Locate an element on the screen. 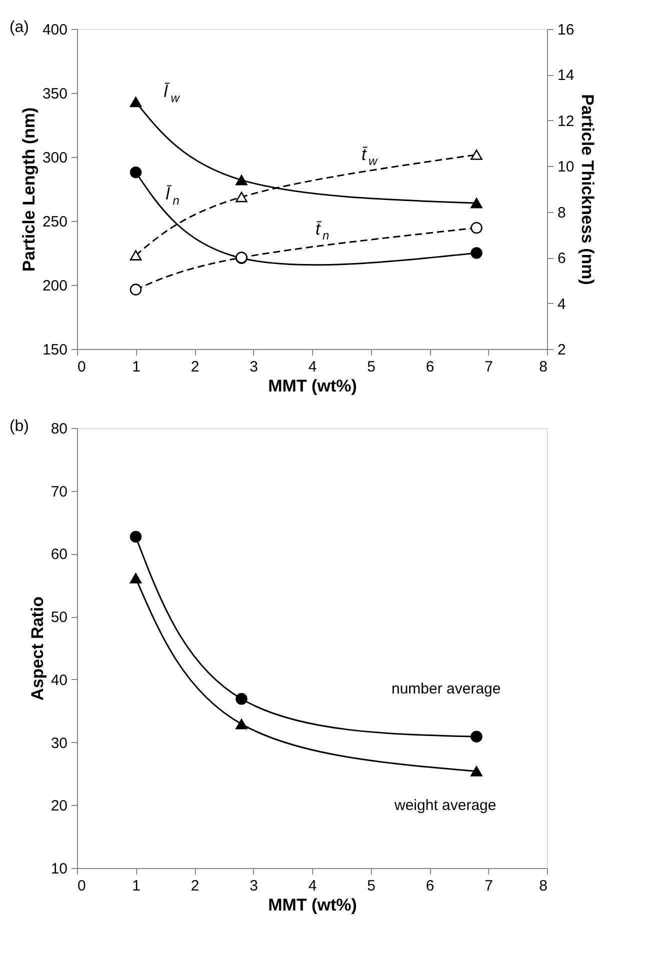 This screenshot has height=955, width=645. y2-tick-label: 2 is located at coordinates (562, 350).